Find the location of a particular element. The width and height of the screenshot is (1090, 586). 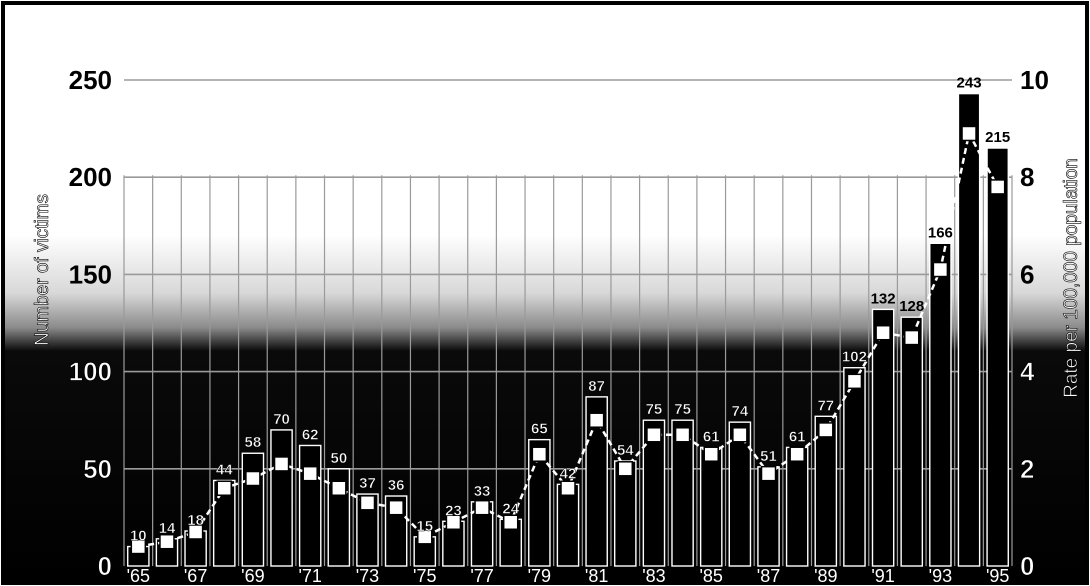

bar-data-label: 166 is located at coordinates (940, 232).